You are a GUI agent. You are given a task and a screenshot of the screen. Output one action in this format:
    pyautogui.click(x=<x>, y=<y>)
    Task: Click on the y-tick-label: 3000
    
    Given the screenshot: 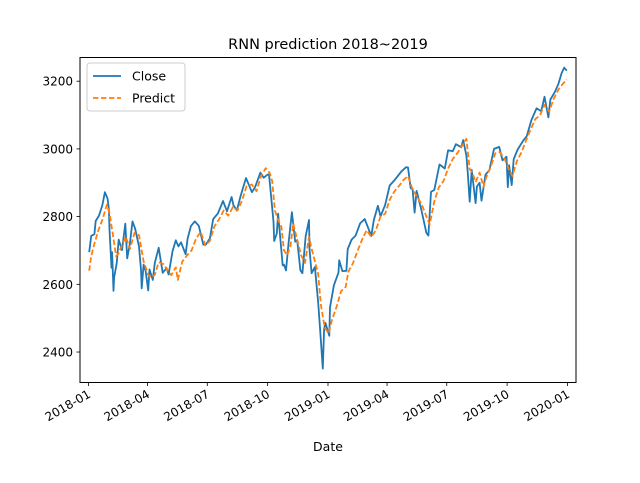 What is the action you would take?
    pyautogui.click(x=57, y=149)
    